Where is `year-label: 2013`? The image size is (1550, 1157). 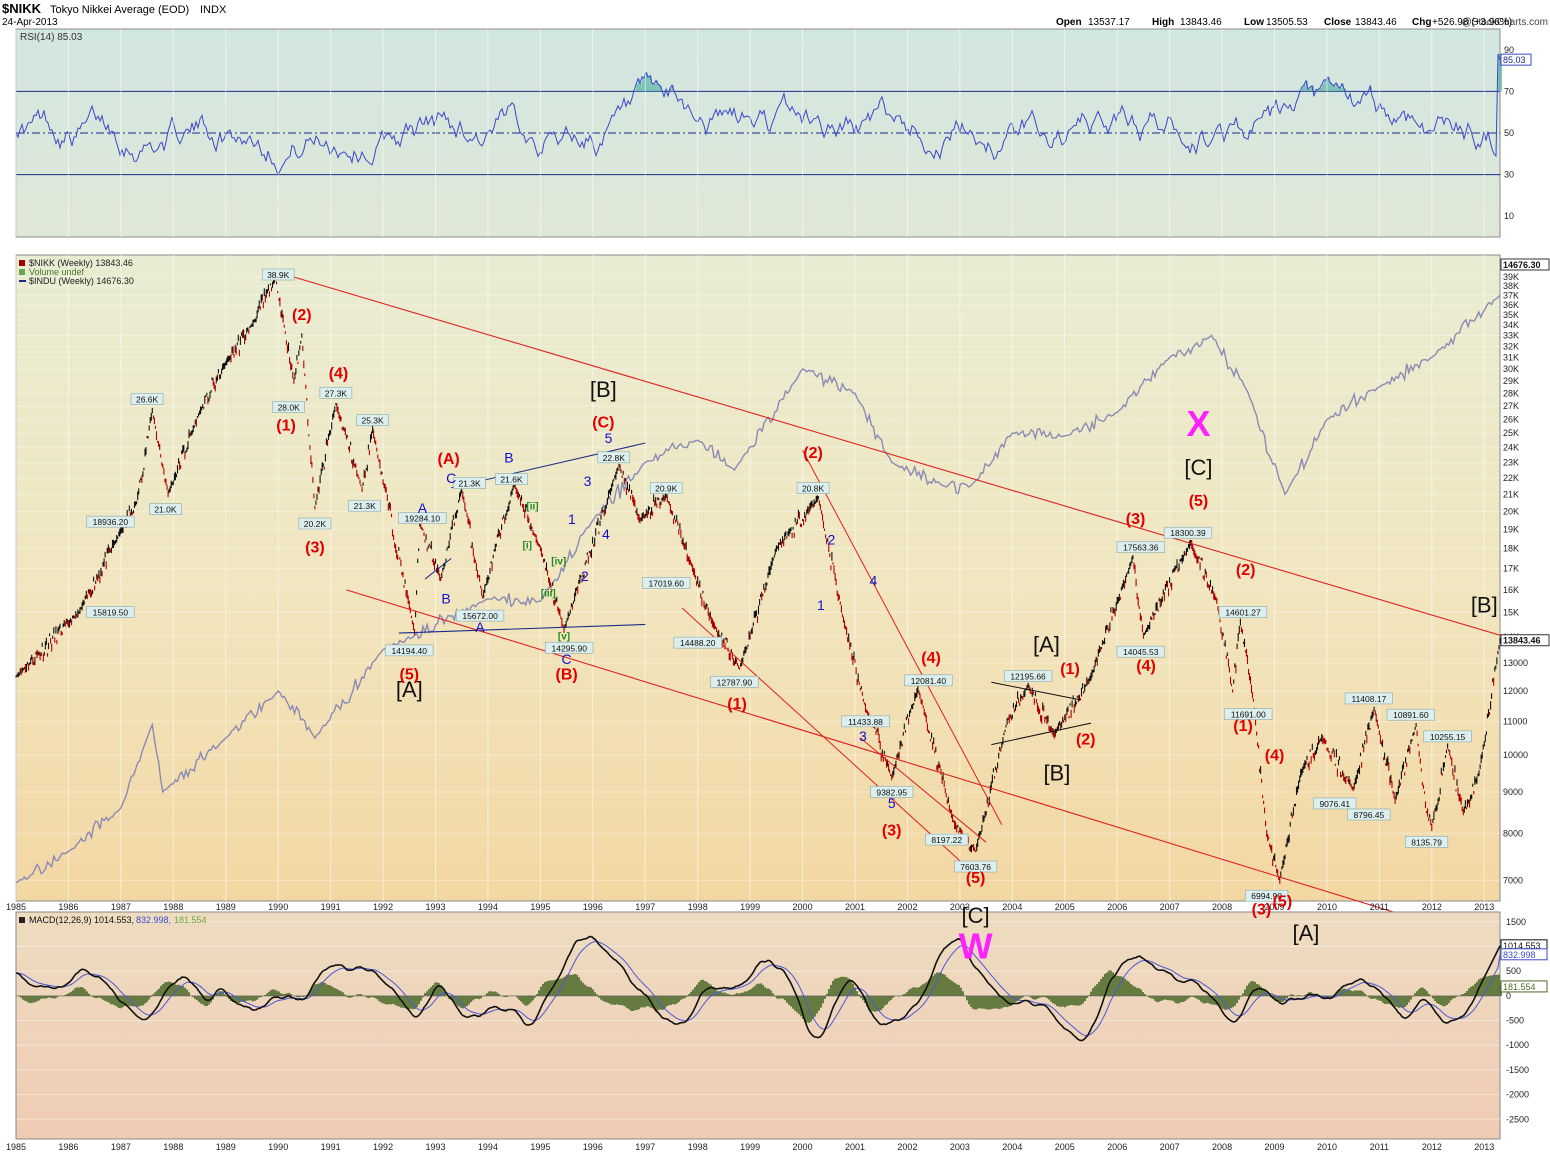
year-label: 2013 is located at coordinates (1484, 907).